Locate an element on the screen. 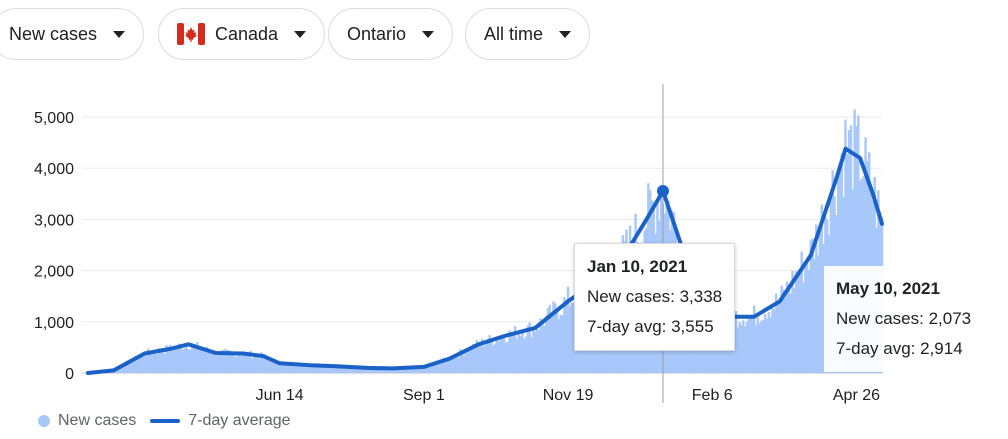 This screenshot has height=439, width=1008. region-dropdown: Ontario is located at coordinates (391, 34).